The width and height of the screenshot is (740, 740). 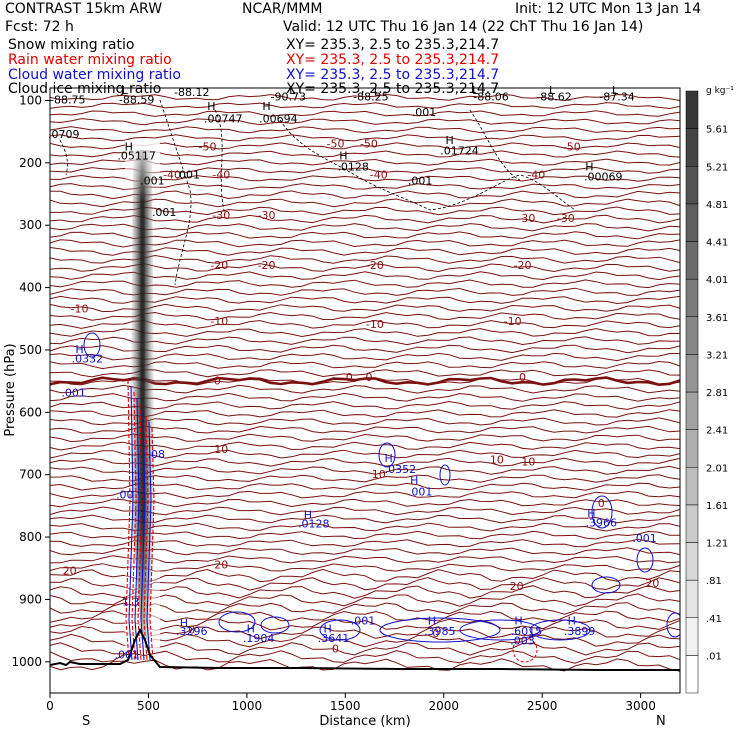 I want to click on y-tick-label-8: 900, so click(x=30, y=599).